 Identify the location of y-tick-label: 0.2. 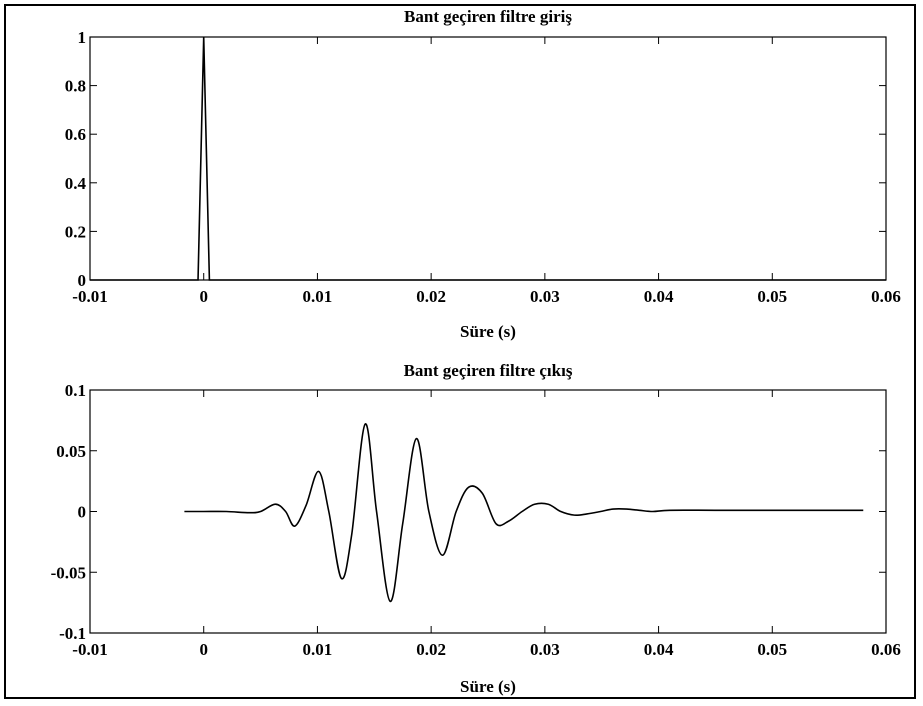
(75, 231).